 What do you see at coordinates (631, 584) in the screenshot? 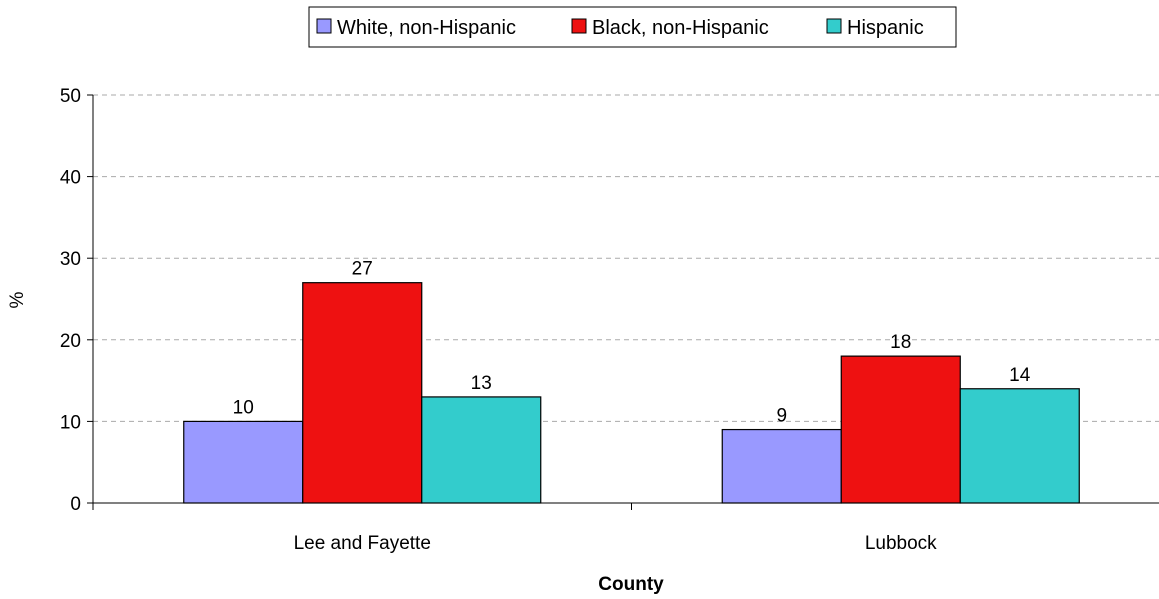
I see `x-axis-title: County` at bounding box center [631, 584].